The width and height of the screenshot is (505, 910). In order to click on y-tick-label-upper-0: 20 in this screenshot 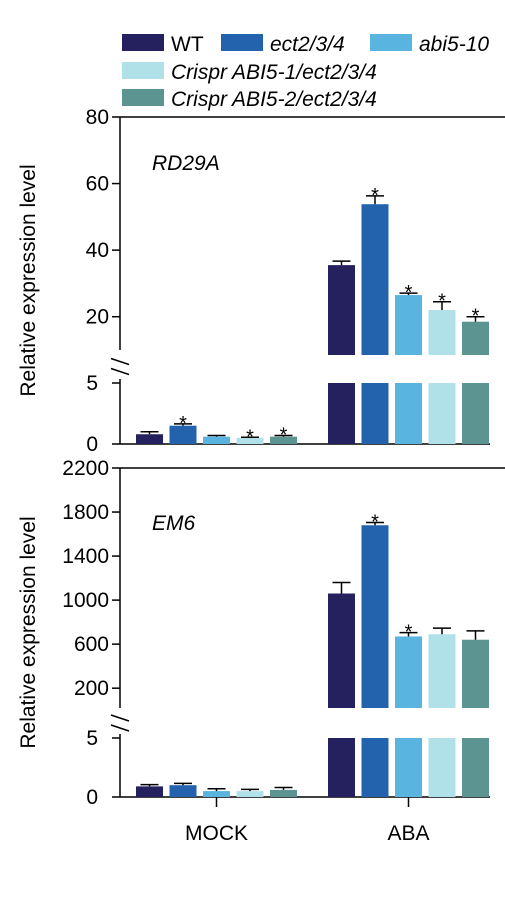, I will do `click(97, 317)`.